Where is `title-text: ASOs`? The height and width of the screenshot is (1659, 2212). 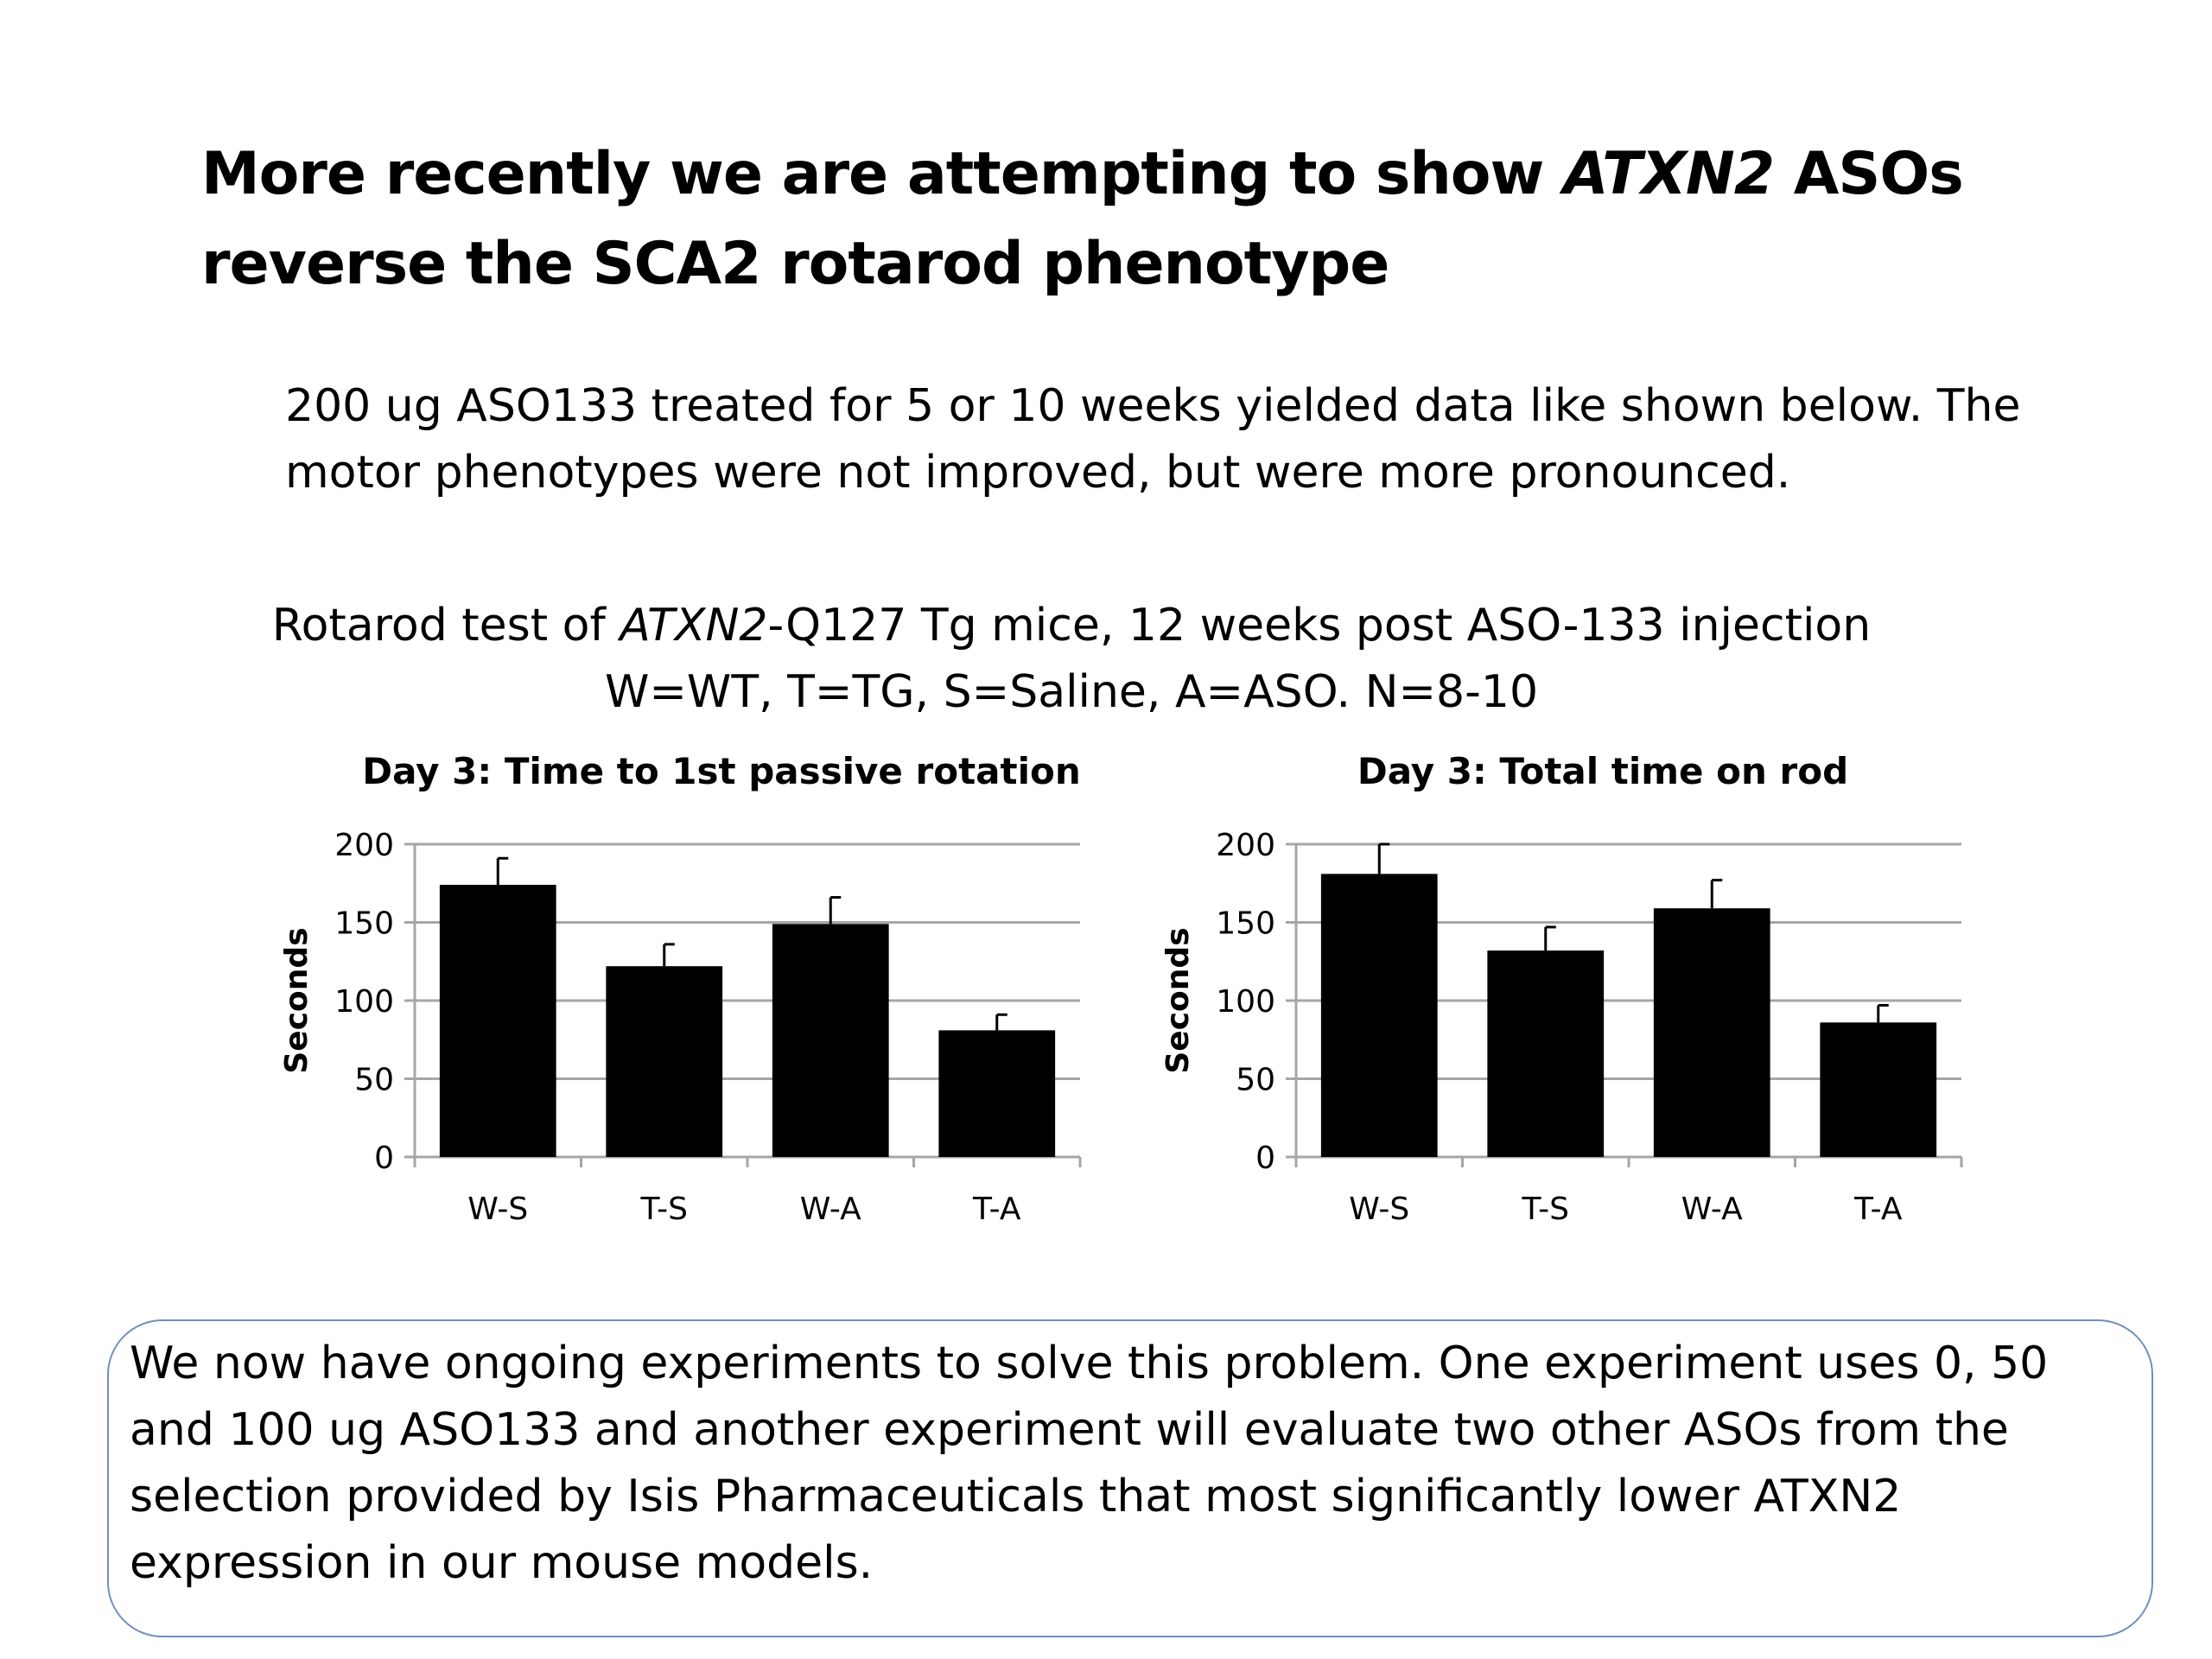
title-text: ASOs is located at coordinates (1869, 174).